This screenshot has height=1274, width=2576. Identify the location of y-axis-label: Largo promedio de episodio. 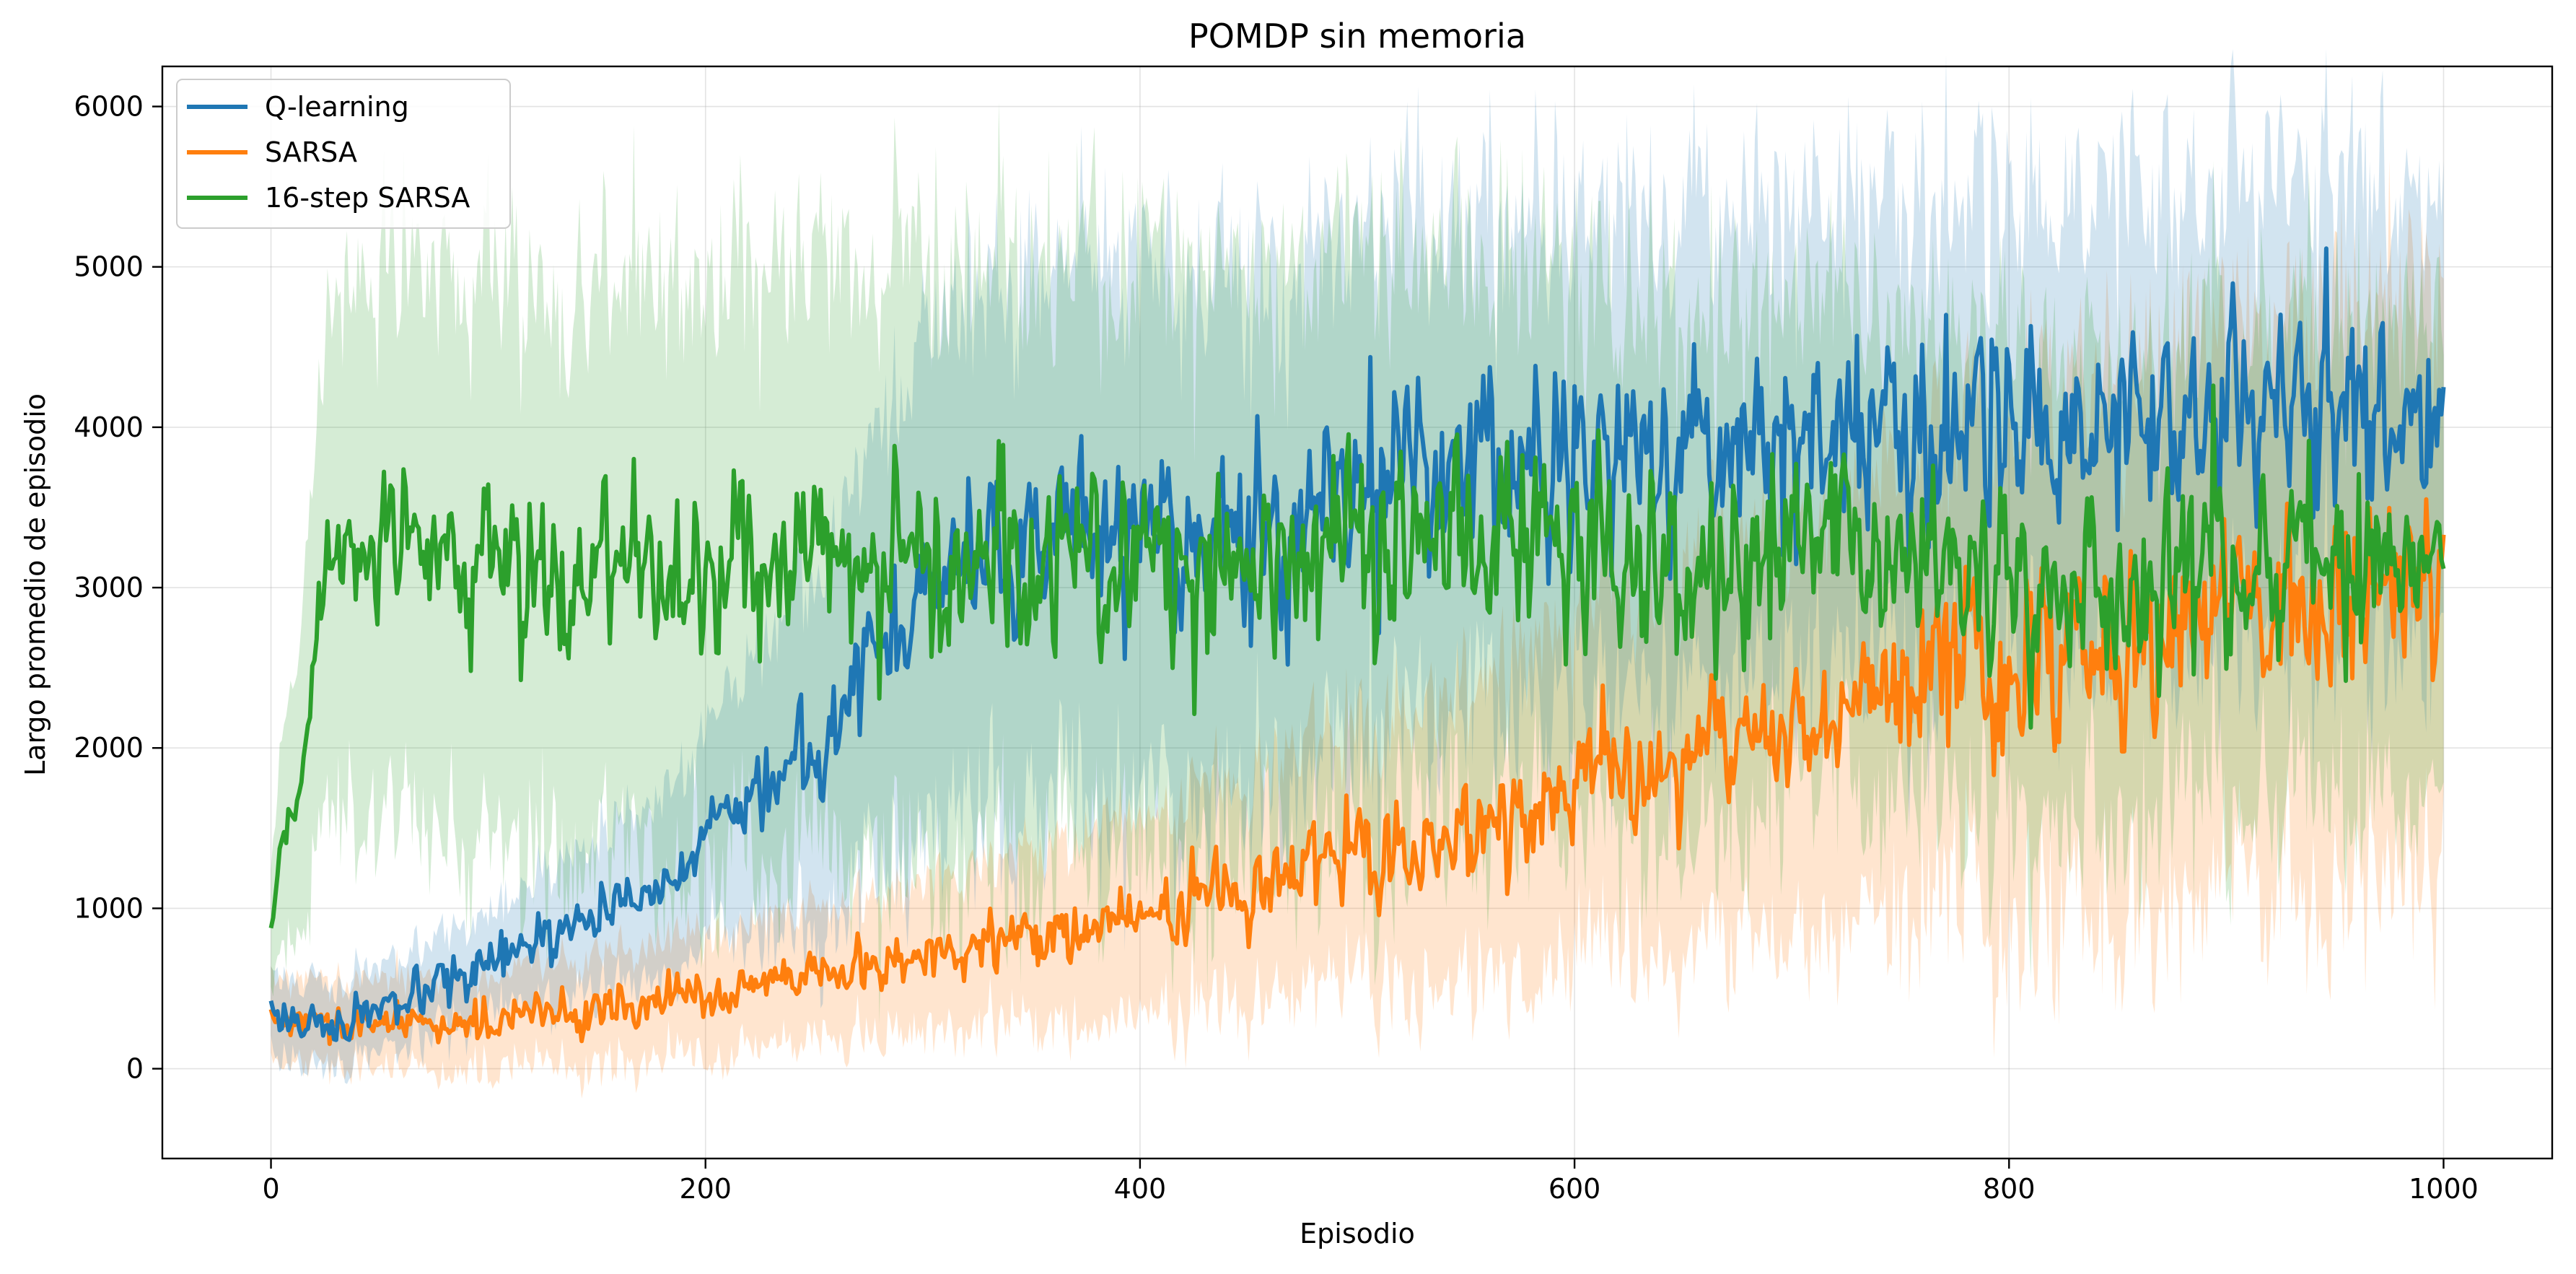
(35, 584).